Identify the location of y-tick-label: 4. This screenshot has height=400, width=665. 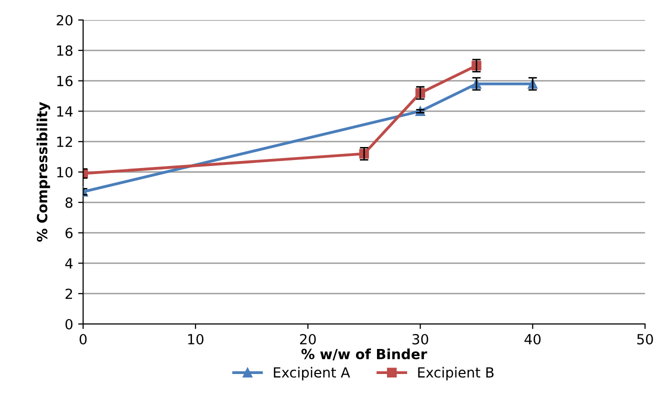
(69, 263).